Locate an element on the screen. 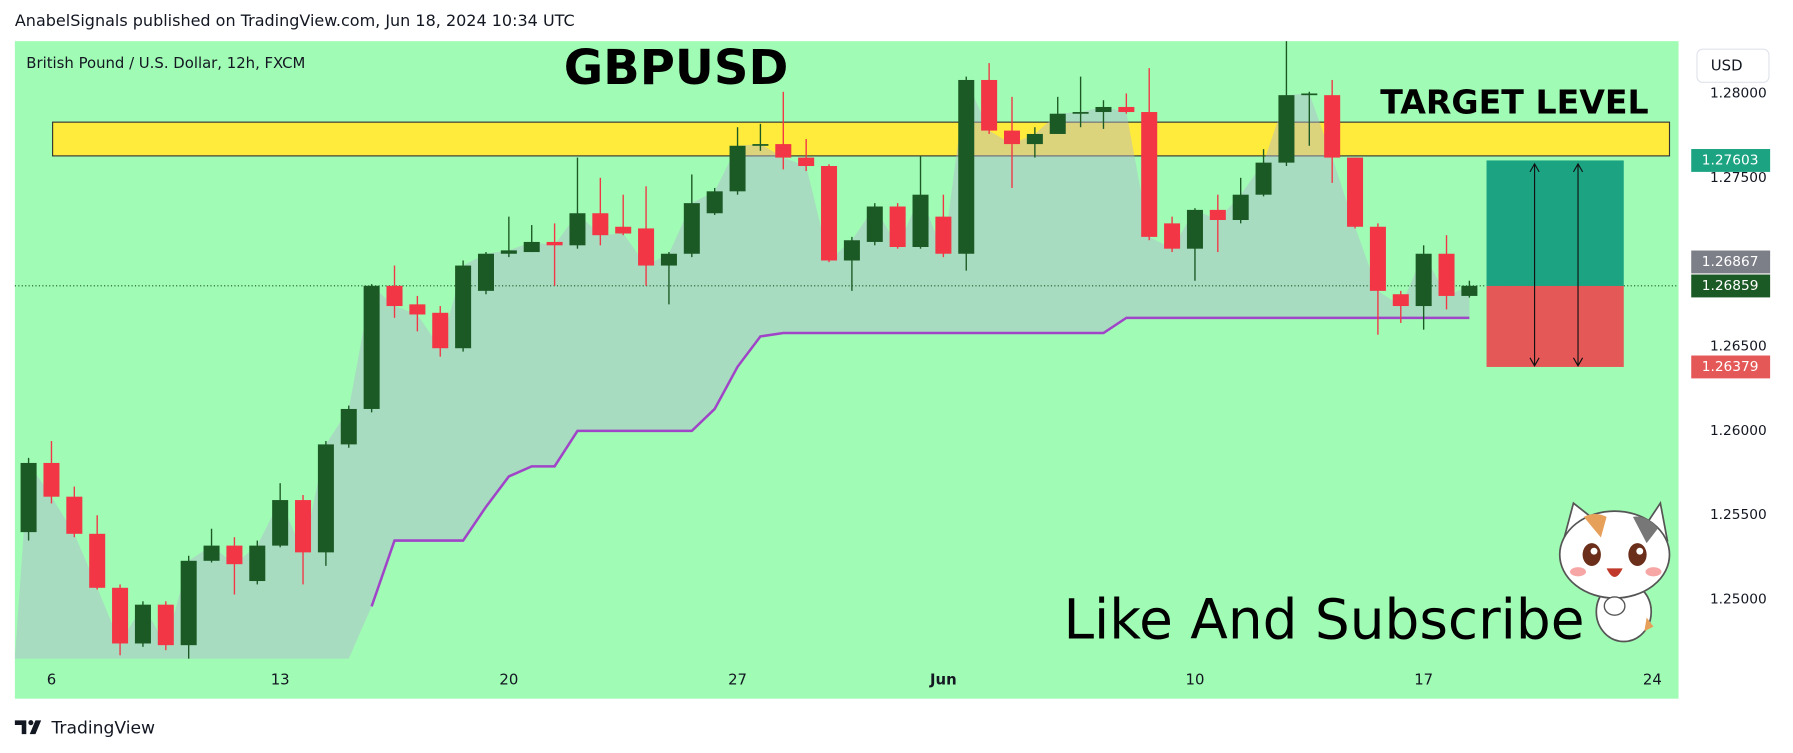  symbol-description: British Pound / U.S. Dollar, 12h, FXCM is located at coordinates (165, 63).